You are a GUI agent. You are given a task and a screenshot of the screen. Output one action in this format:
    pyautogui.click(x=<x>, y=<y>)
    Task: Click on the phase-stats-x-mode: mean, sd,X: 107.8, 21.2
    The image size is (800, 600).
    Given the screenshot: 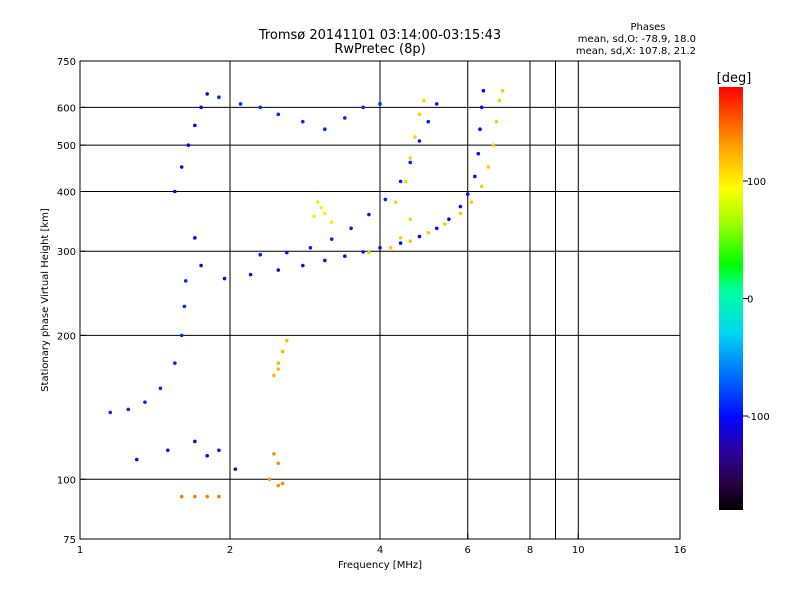 What is the action you would take?
    pyautogui.click(x=636, y=51)
    